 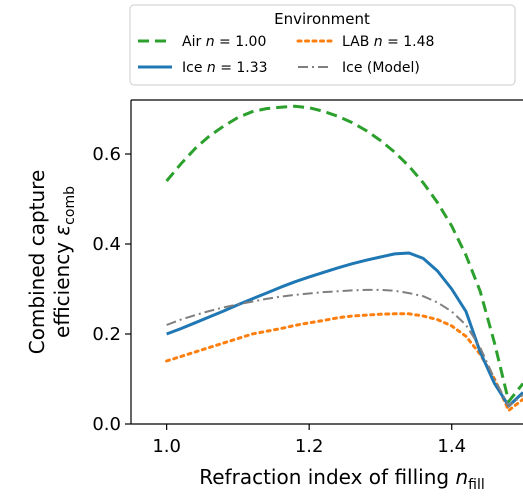 I want to click on y-axis-label: Combined capture efficiency εcomb, so click(x=51, y=262).